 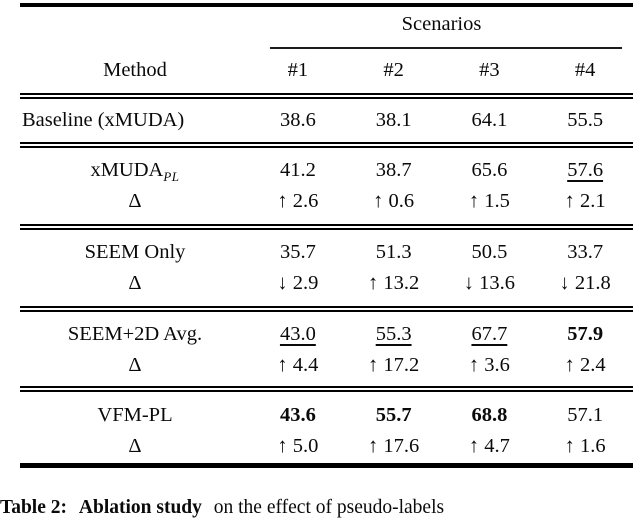 What do you see at coordinates (394, 445) in the screenshot?
I see `delta-cell: ↑ 17.6` at bounding box center [394, 445].